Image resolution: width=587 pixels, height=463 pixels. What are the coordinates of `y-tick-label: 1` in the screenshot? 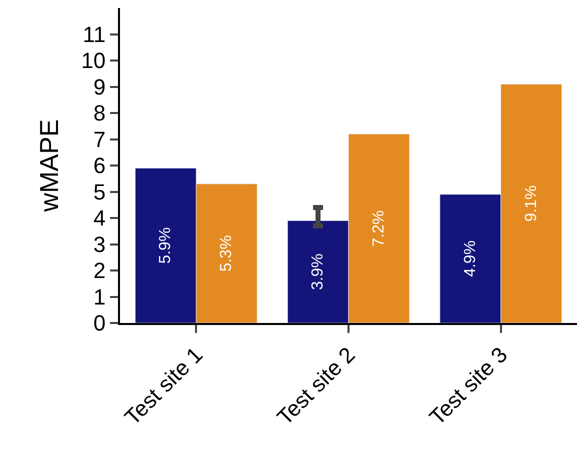 It's located at (99, 297).